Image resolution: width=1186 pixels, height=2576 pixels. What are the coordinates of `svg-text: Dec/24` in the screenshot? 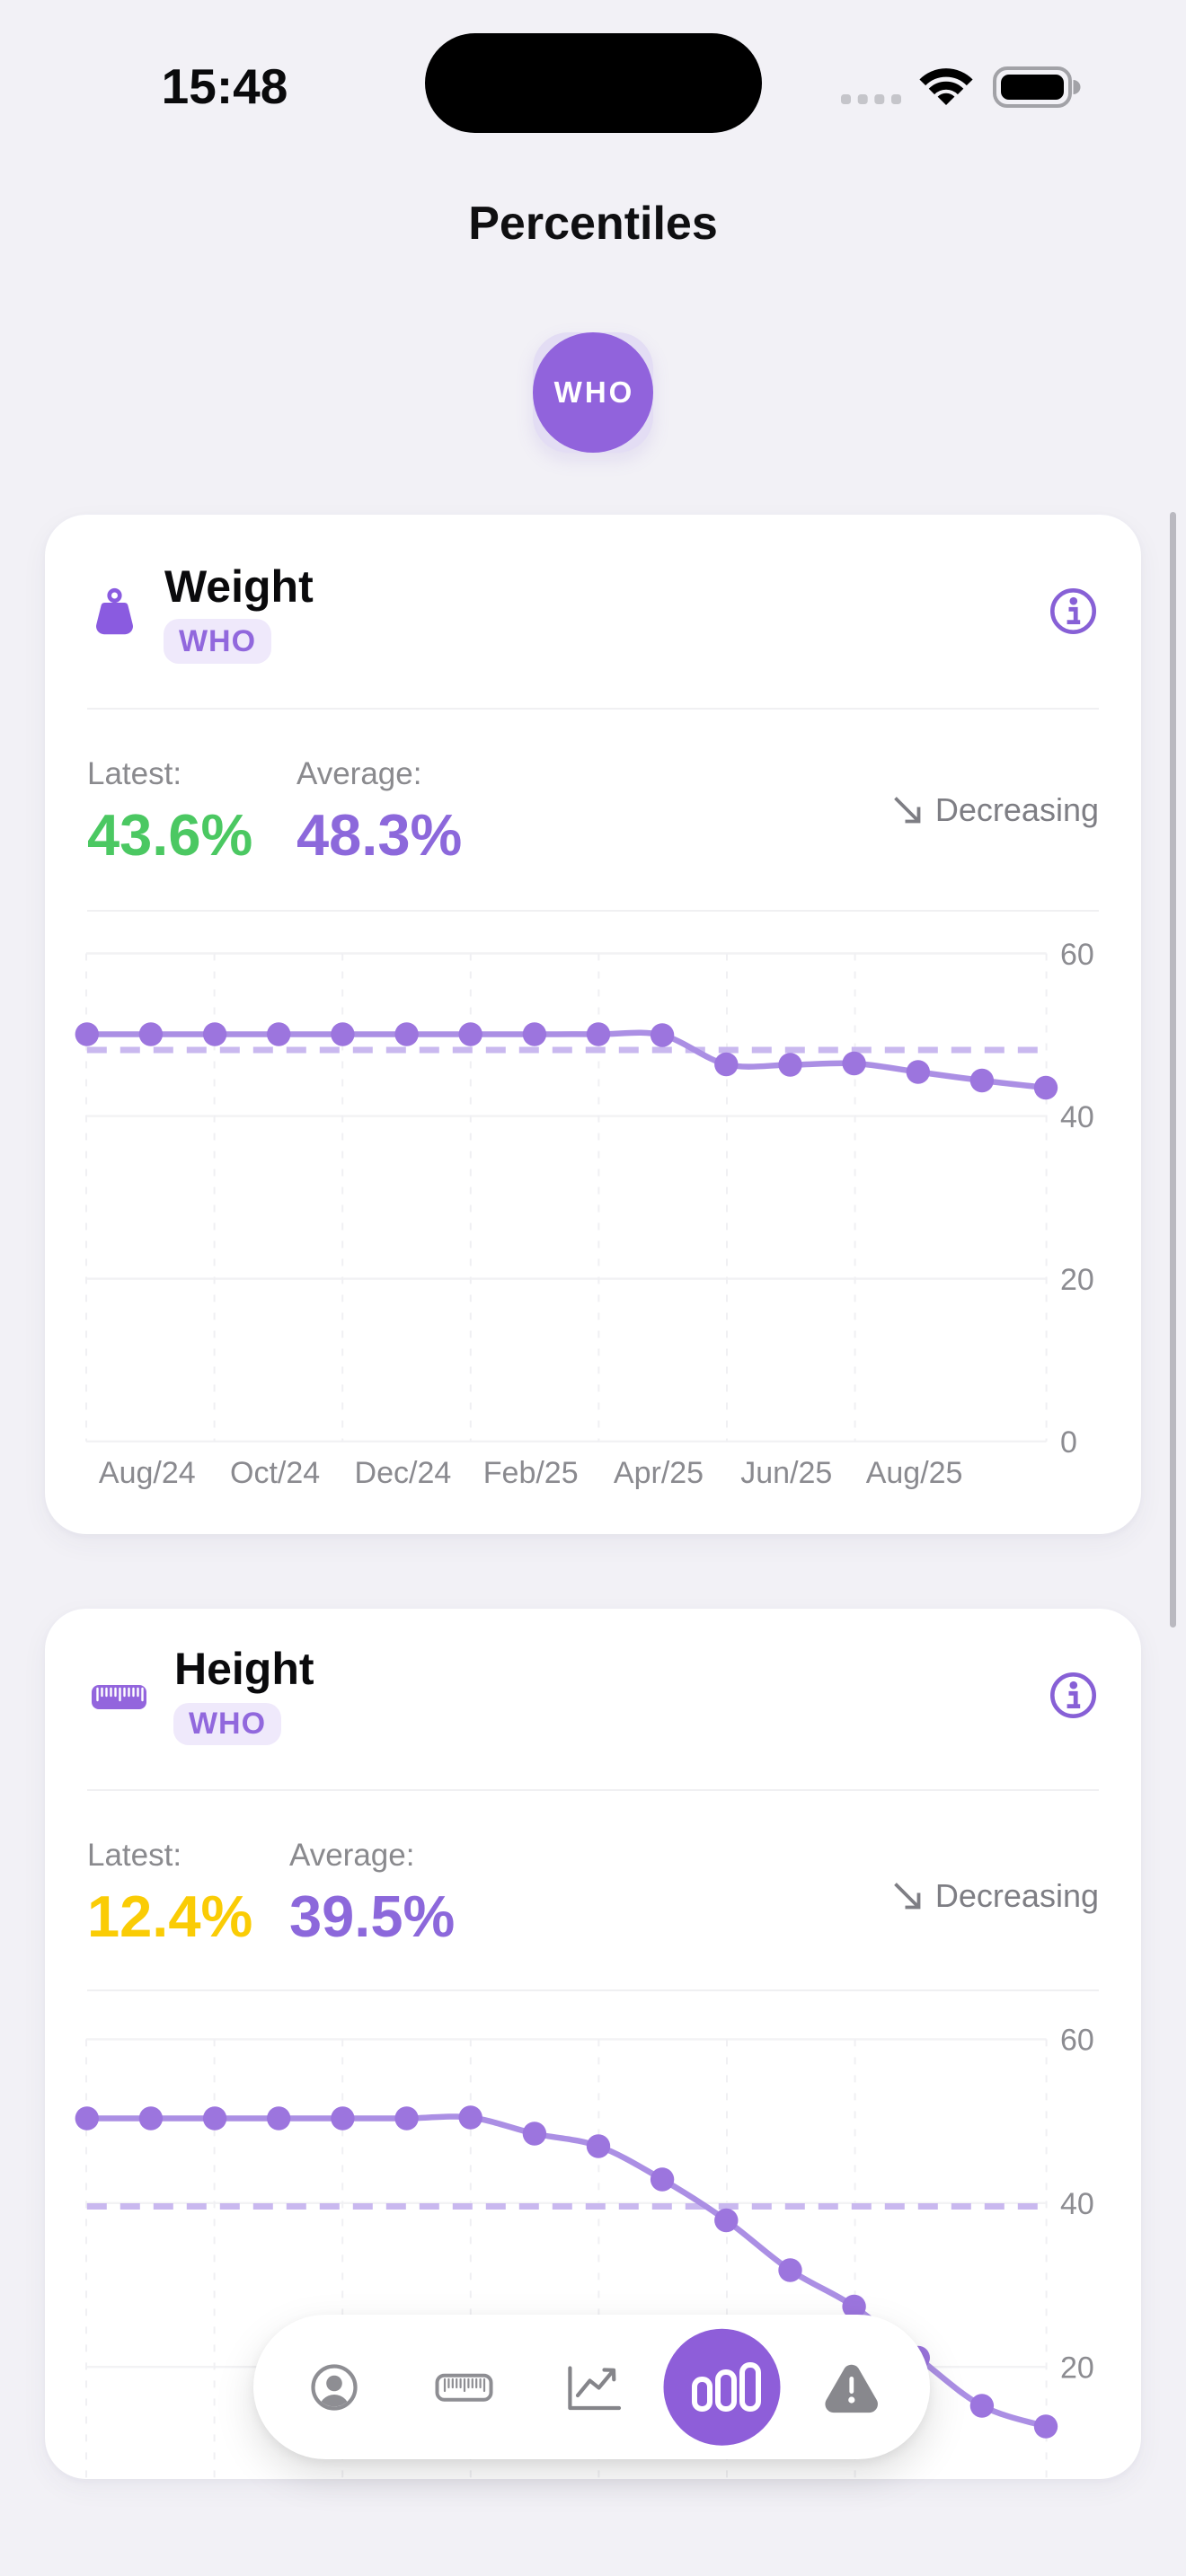 It's located at (403, 1473).